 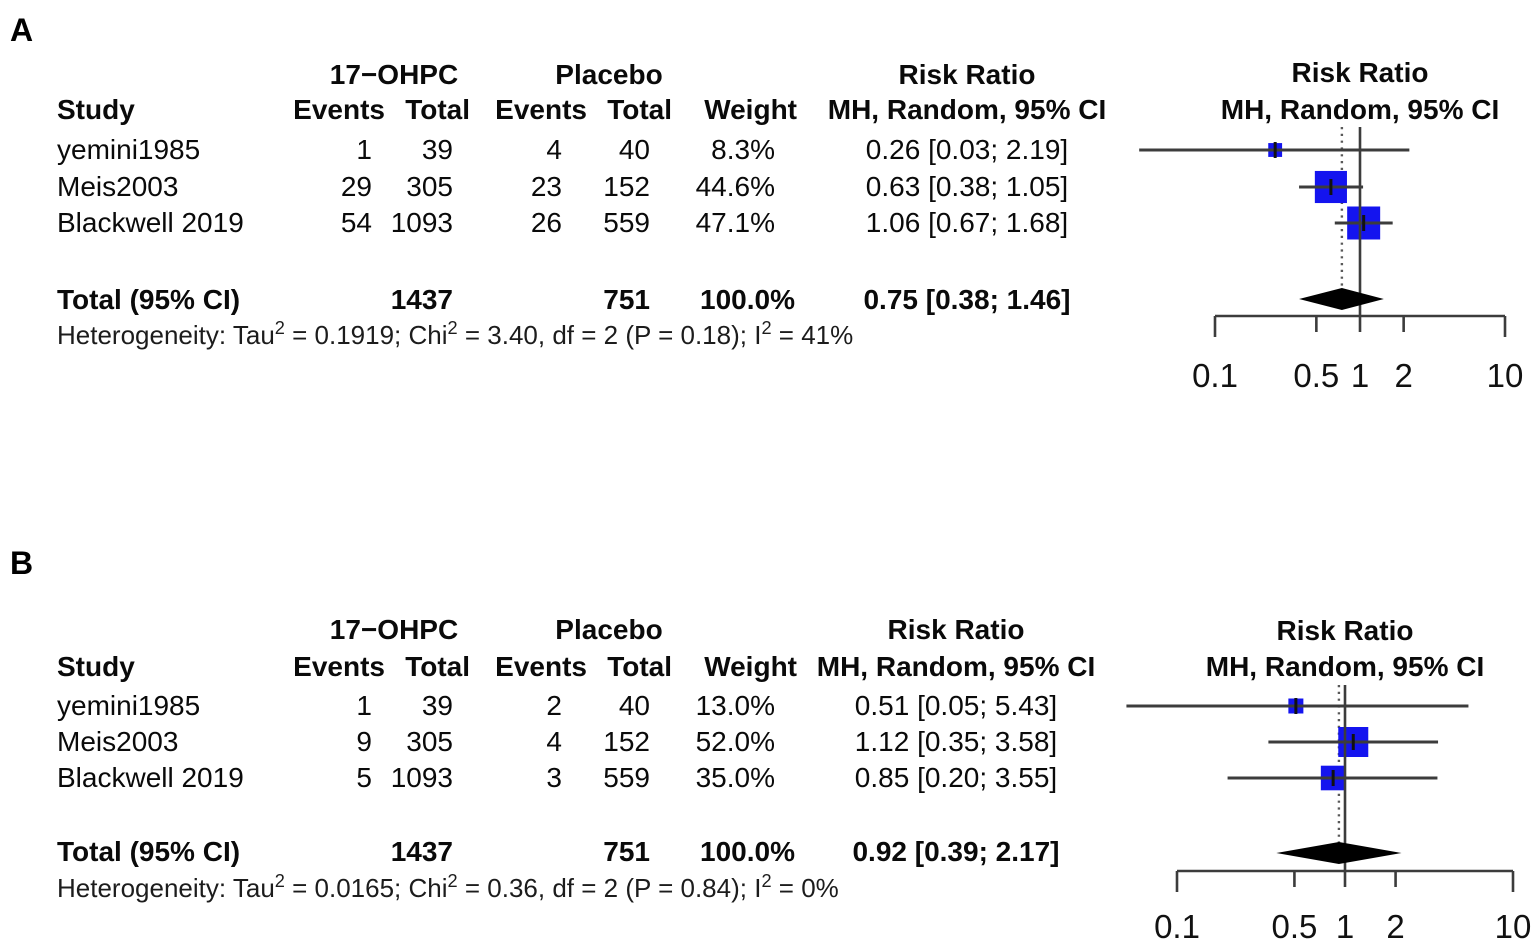 What do you see at coordinates (735, 186) in the screenshot?
I see `weight-value: 44.6%` at bounding box center [735, 186].